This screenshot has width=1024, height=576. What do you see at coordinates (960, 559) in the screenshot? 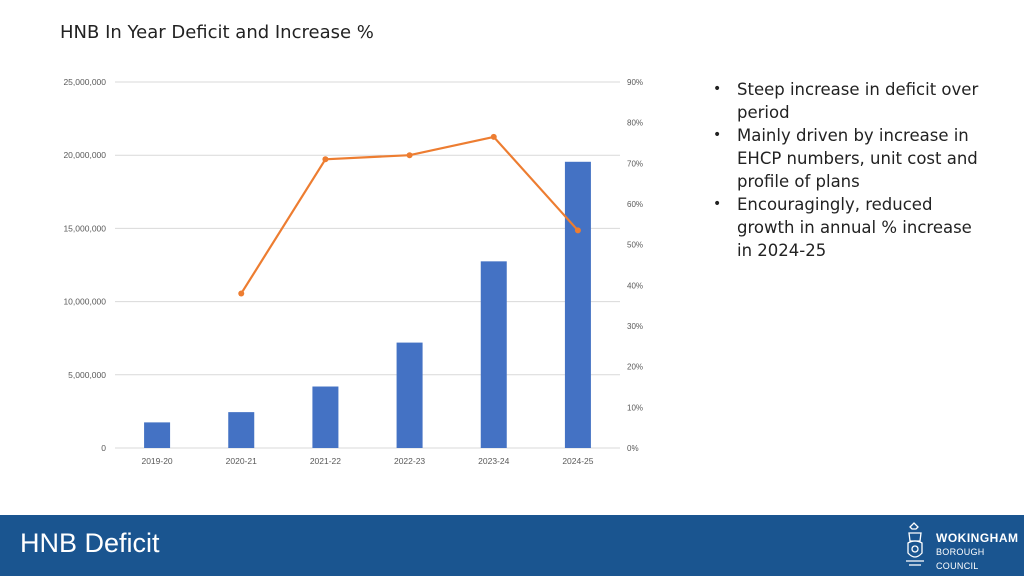
I see `logo-subtitle: BOROUGH COUNCIL` at bounding box center [960, 559].